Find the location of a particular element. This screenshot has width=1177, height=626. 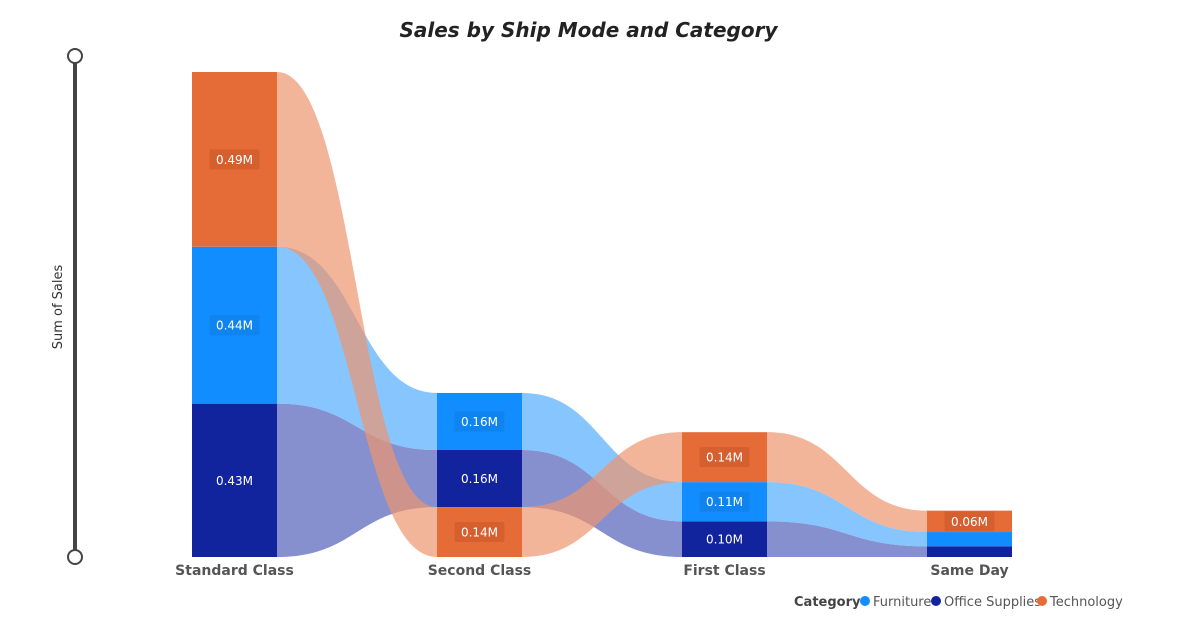

data-label: 0.10M is located at coordinates (724, 540).